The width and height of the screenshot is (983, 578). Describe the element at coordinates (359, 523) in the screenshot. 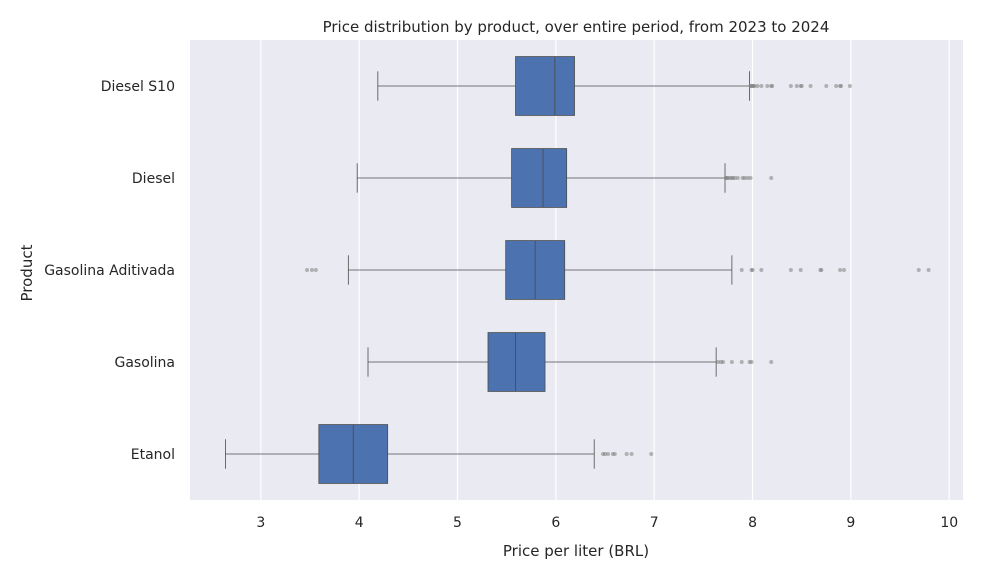

I see `x-tick-label: 4` at that location.